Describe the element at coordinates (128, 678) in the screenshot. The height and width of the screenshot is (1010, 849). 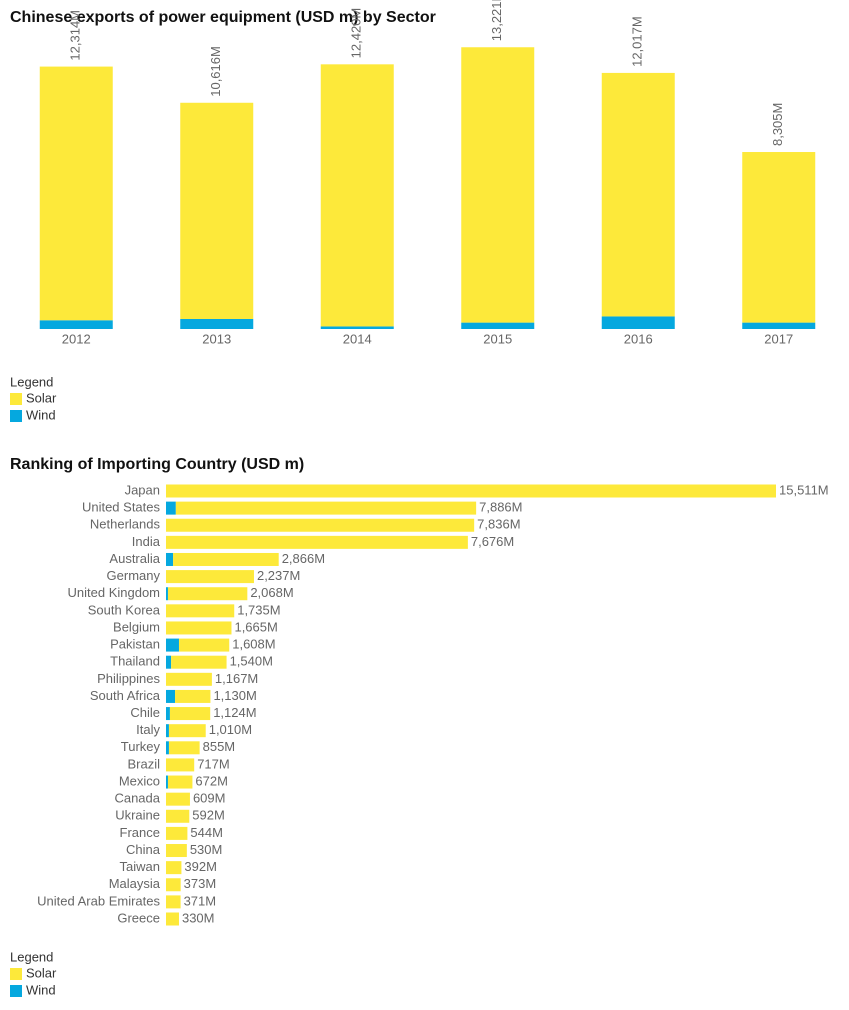
I see `y-tick-label: Philippines` at that location.